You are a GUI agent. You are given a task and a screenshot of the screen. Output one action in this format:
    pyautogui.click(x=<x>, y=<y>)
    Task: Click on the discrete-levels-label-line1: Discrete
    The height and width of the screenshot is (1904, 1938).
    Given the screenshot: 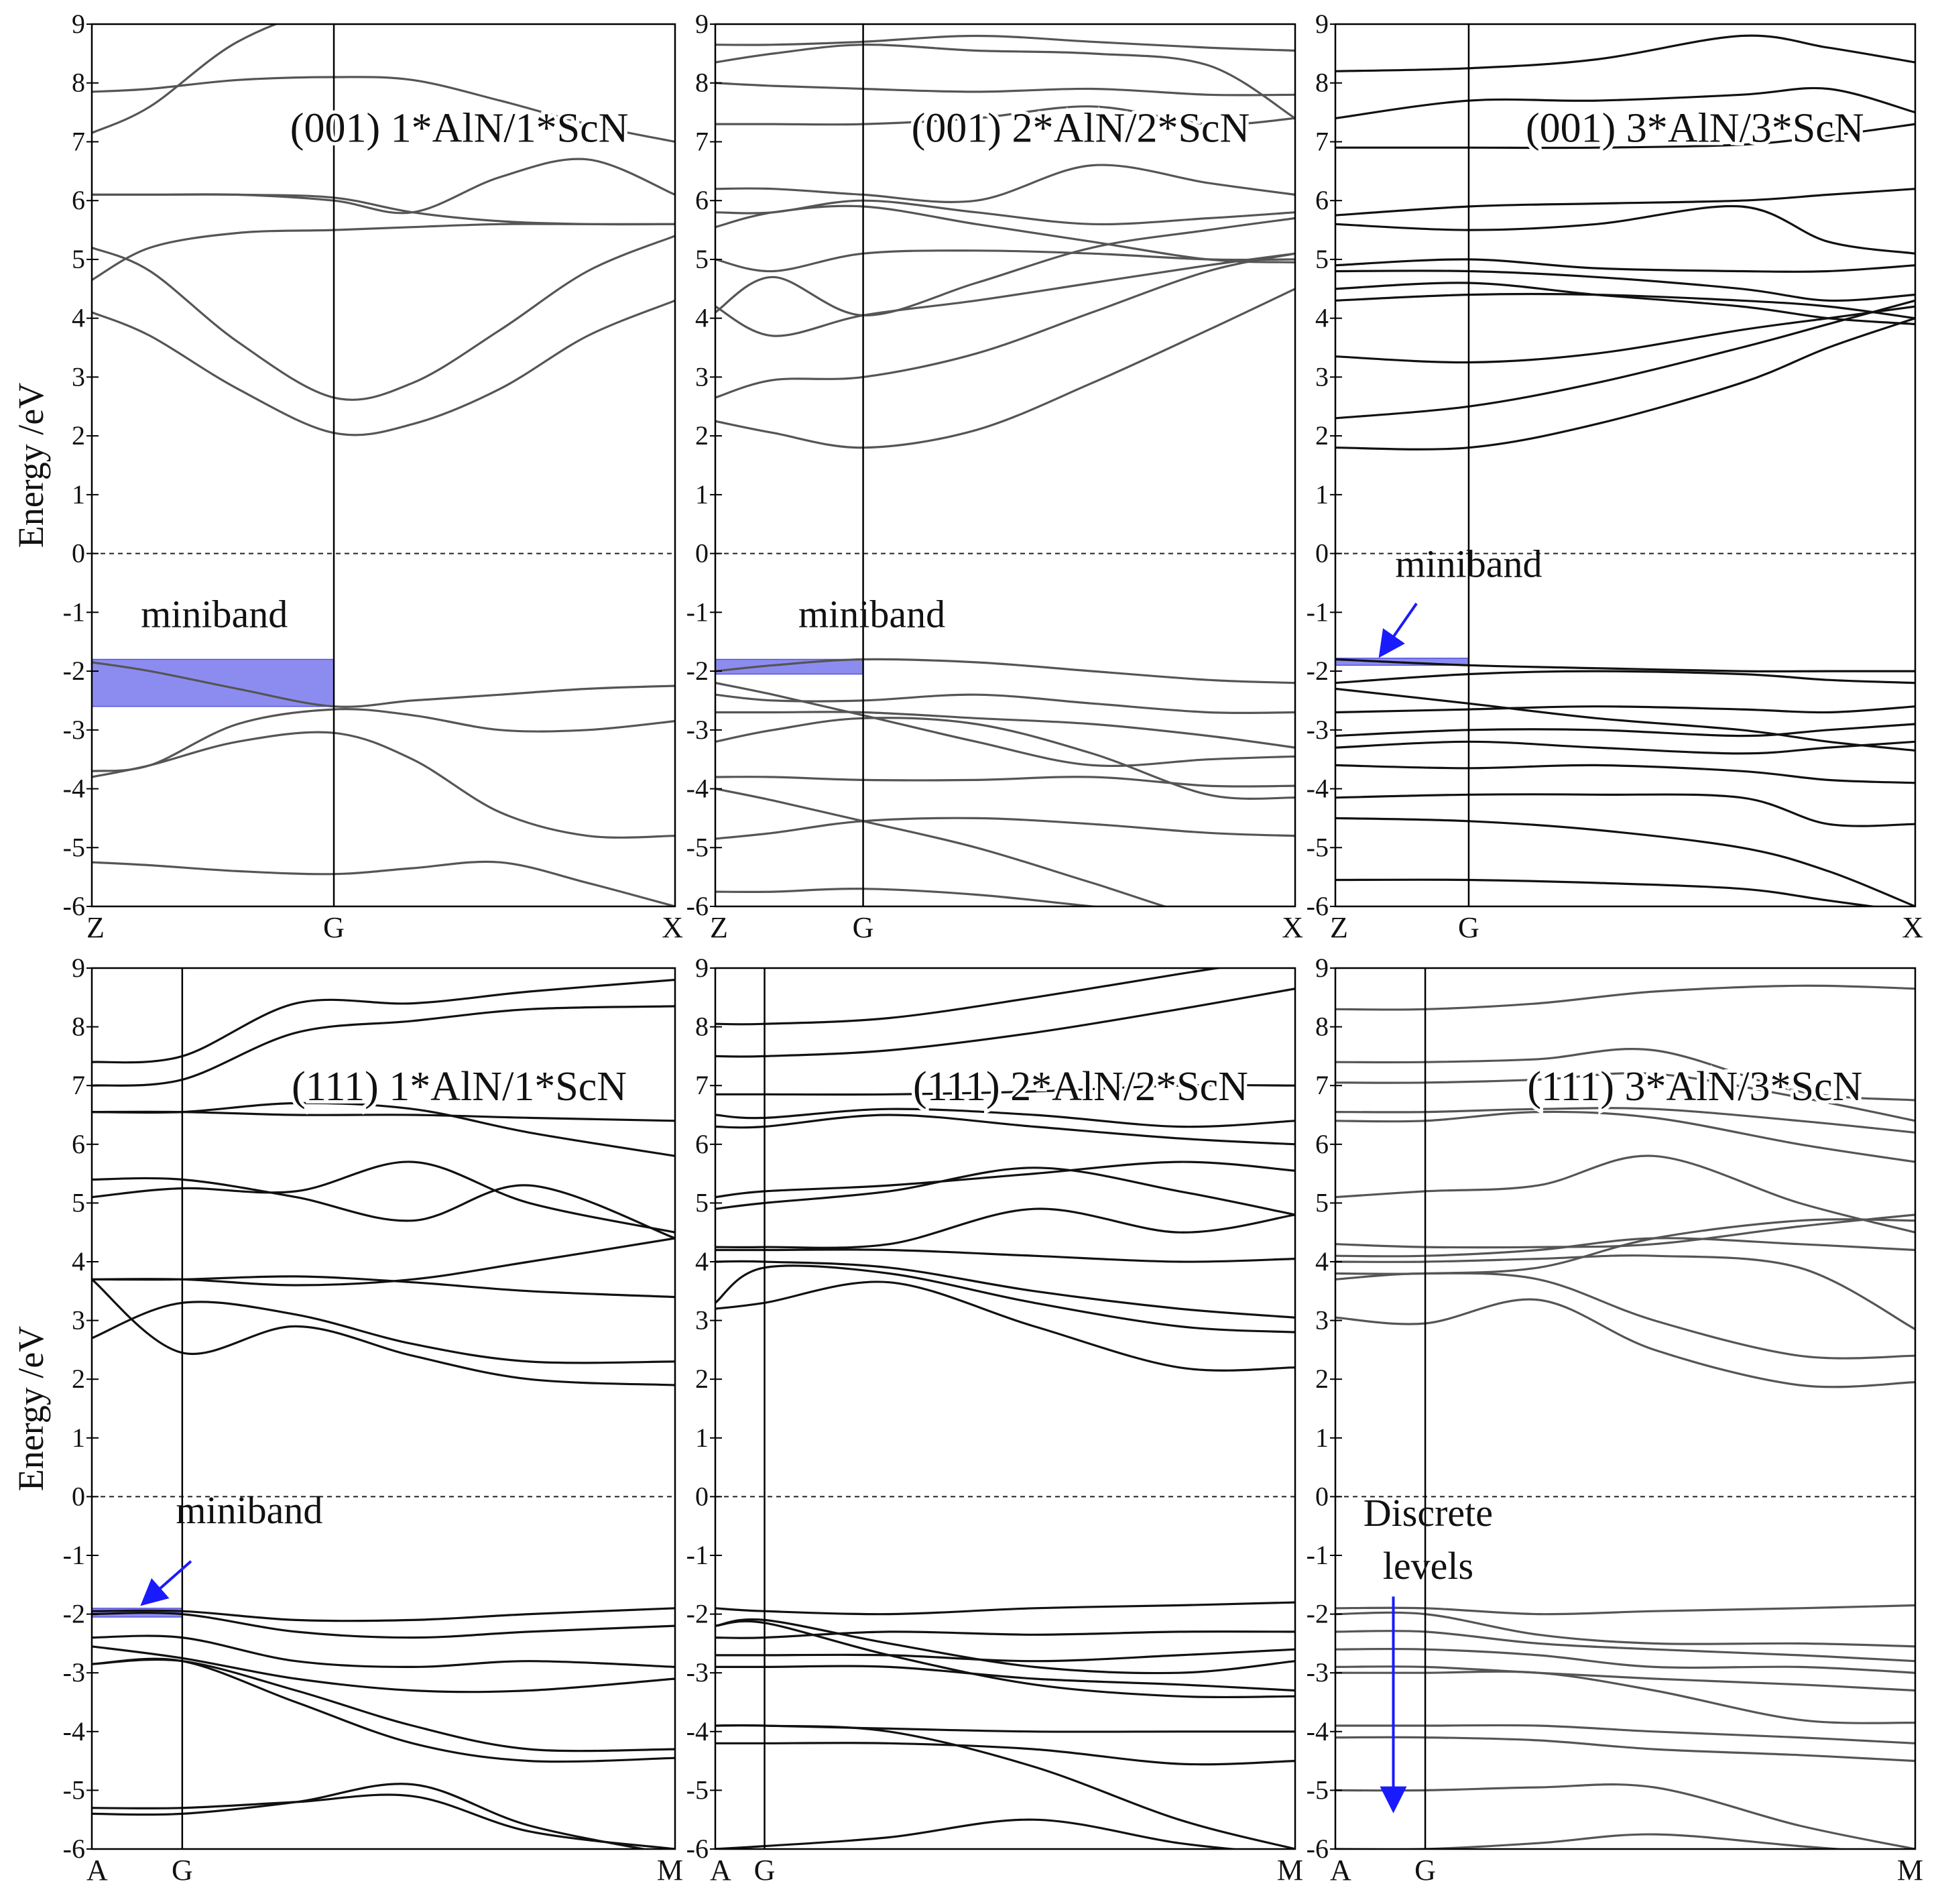 What is the action you would take?
    pyautogui.click(x=1428, y=1513)
    